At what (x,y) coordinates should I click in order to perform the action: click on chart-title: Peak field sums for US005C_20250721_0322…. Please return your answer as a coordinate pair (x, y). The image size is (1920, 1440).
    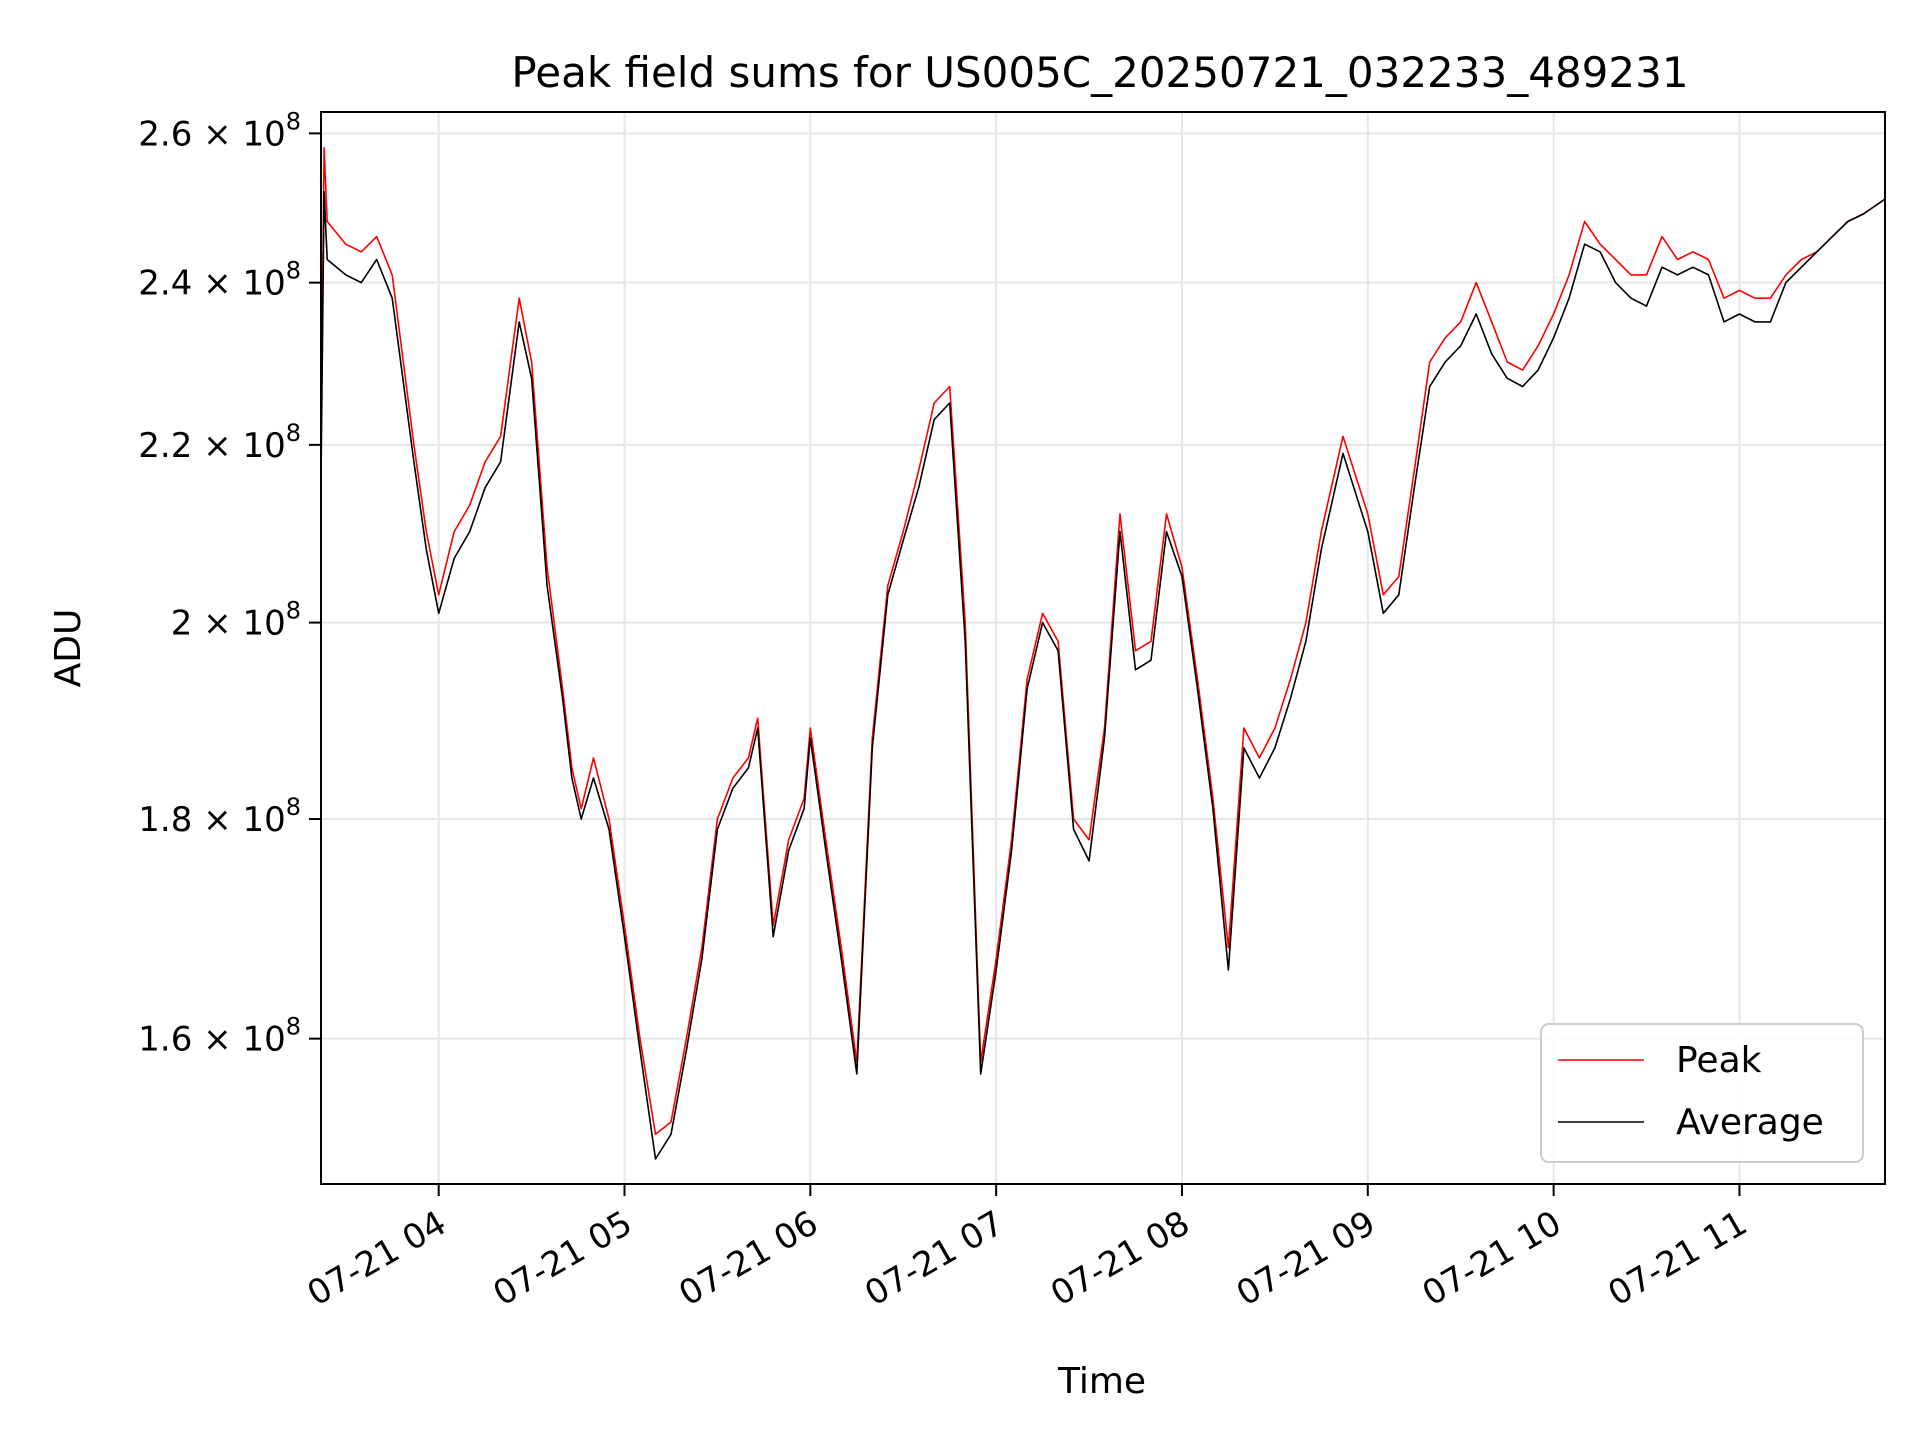
    Looking at the image, I should click on (1099, 72).